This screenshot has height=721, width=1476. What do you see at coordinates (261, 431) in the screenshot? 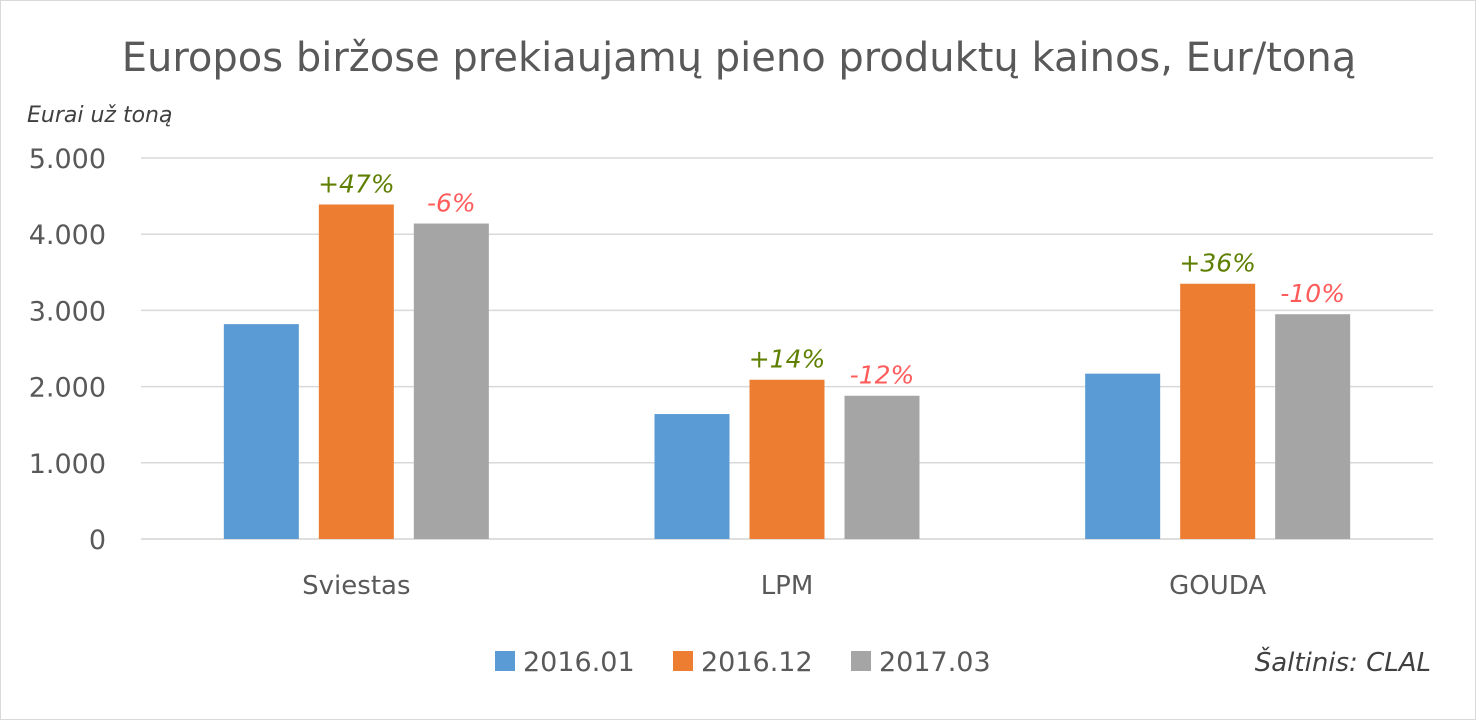
I see `bar-2016.01-Sviestas` at bounding box center [261, 431].